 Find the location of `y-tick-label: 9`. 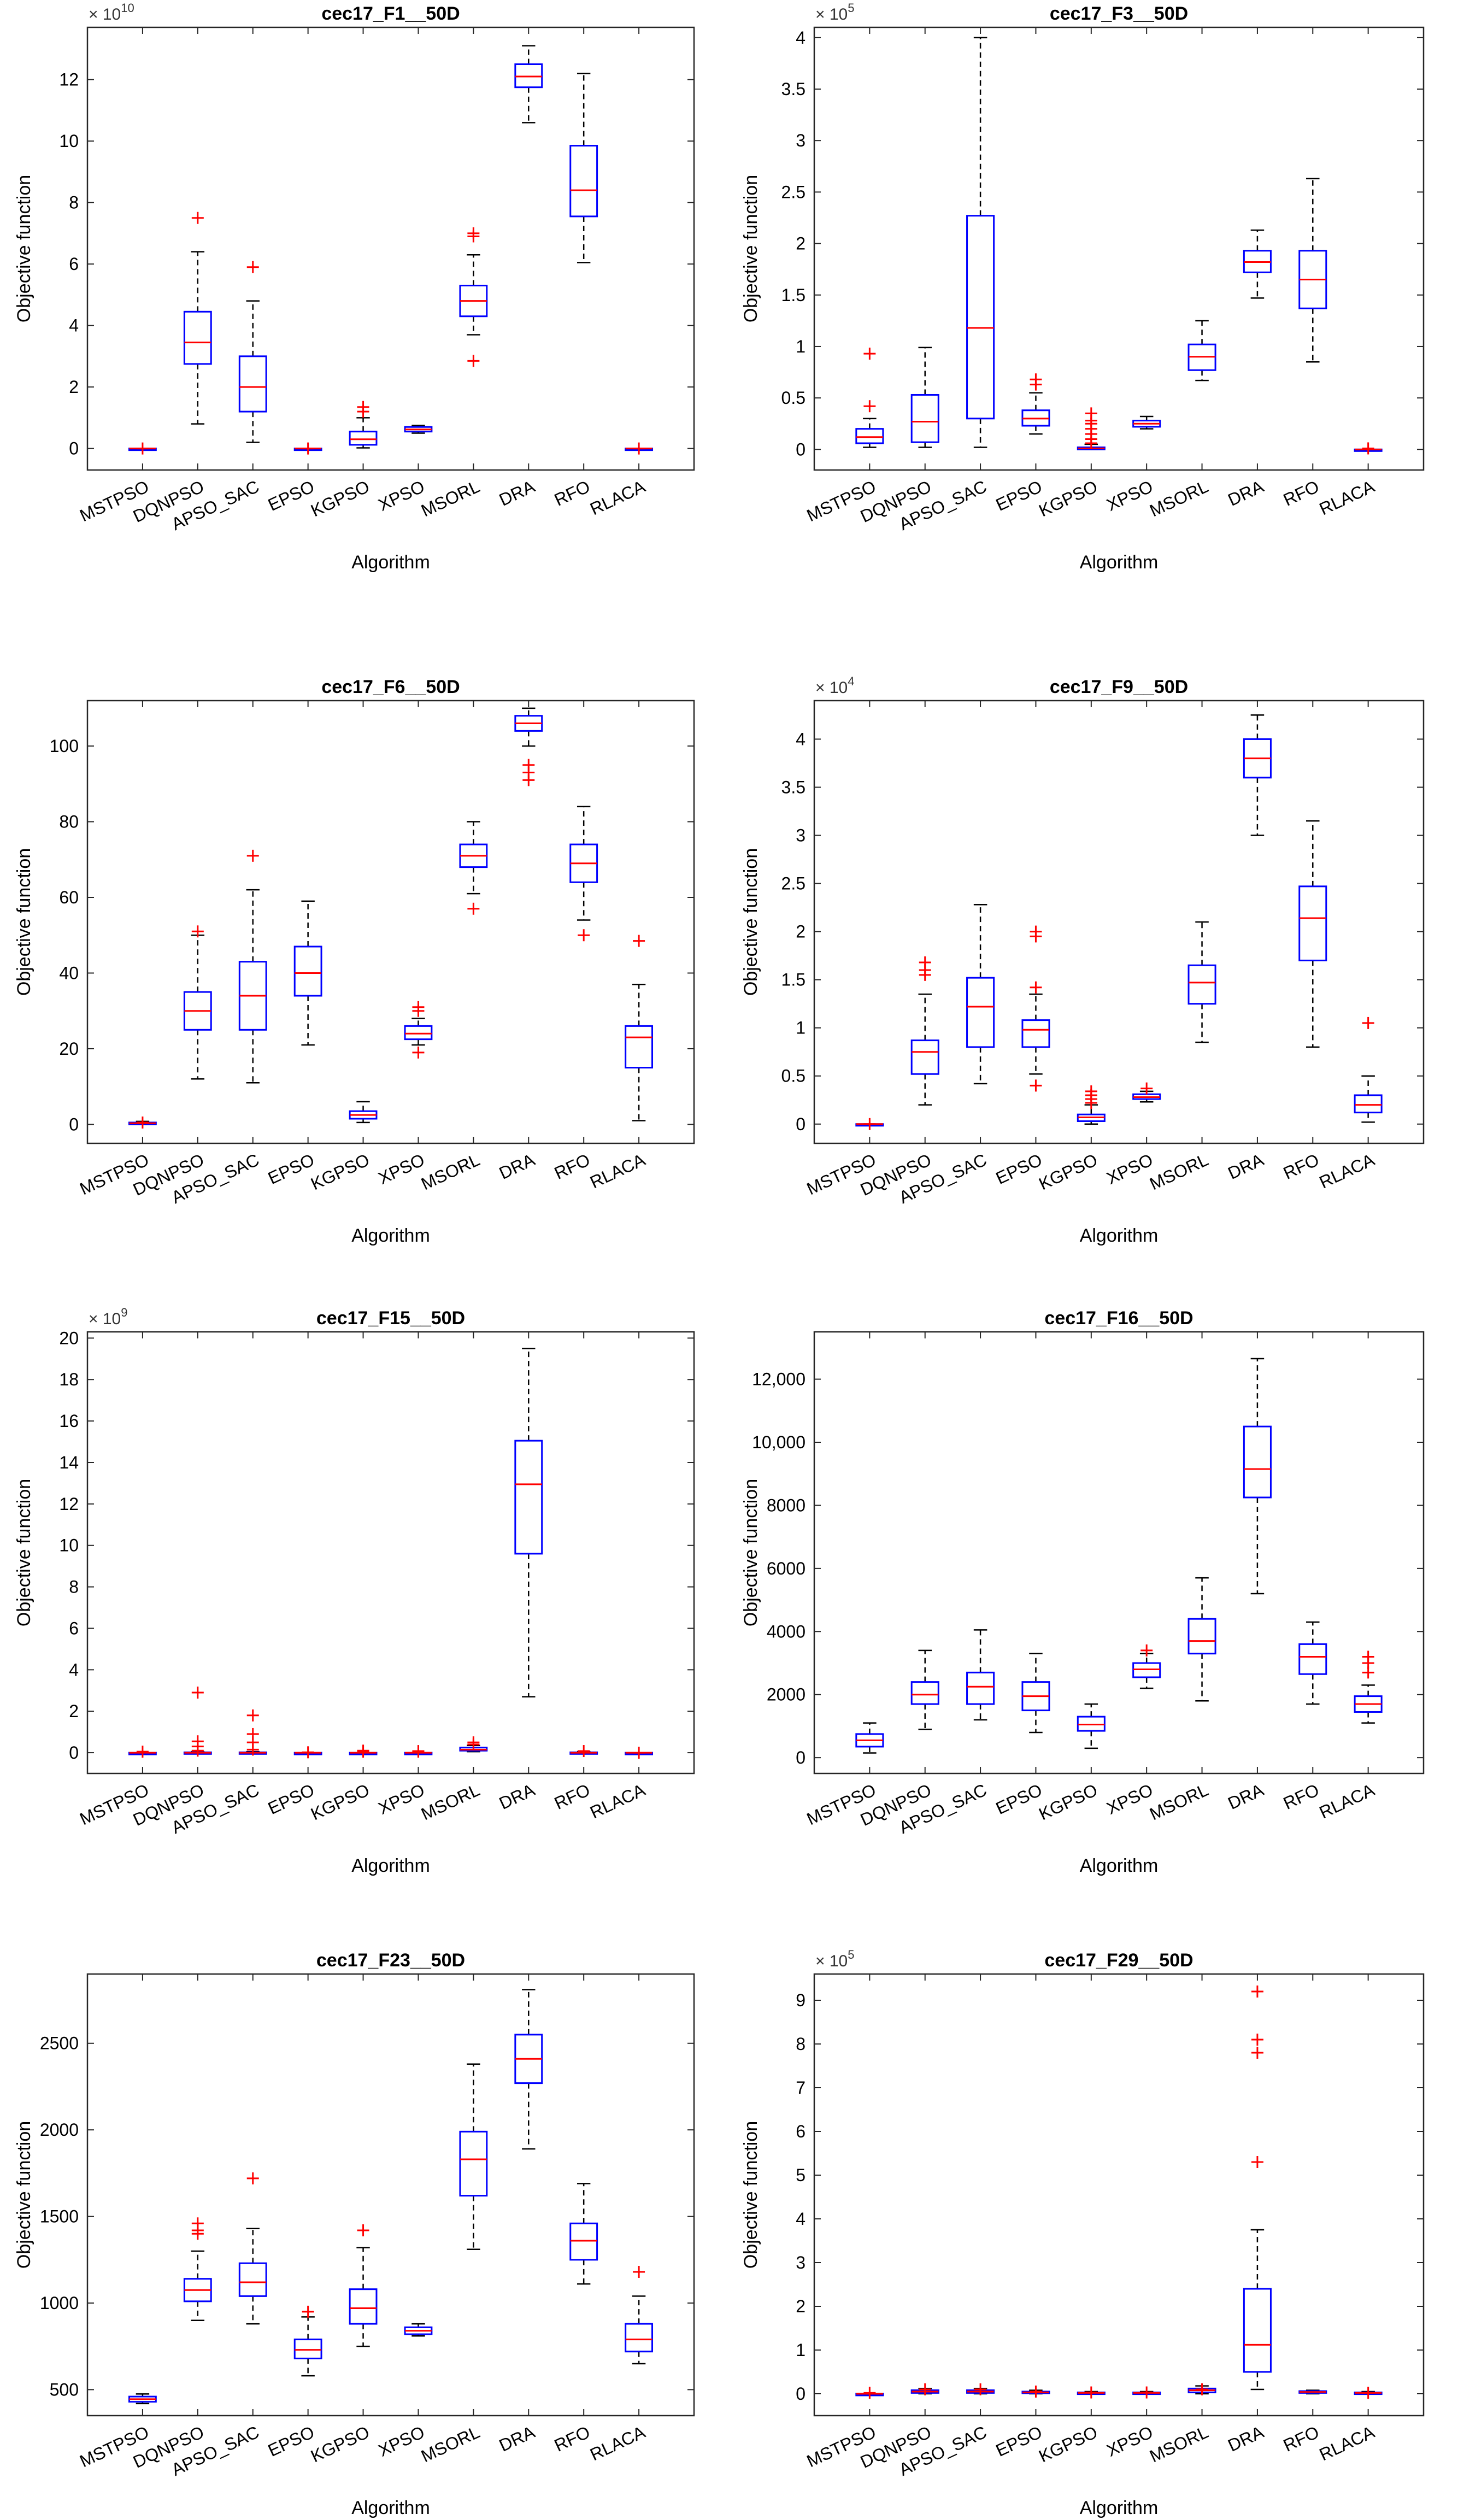

y-tick-label: 9 is located at coordinates (801, 2000).